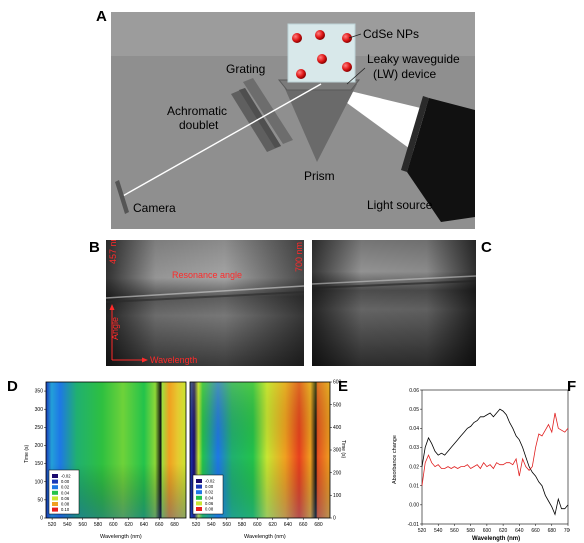  What do you see at coordinates (496, 539) in the screenshot?
I see `chart-xlabel: Wavelength (nm)` at bounding box center [496, 539].